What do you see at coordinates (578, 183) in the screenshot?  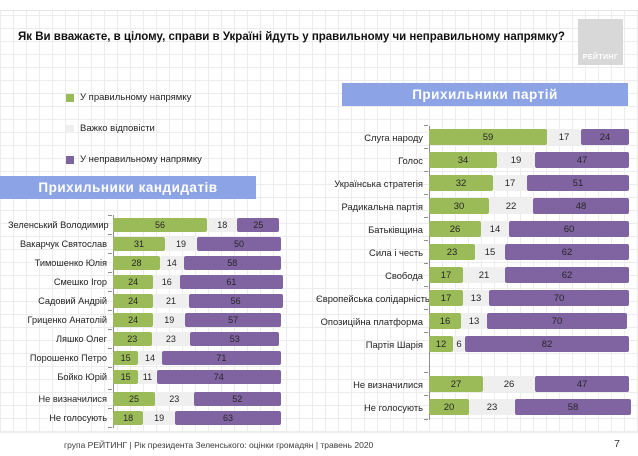 I see `bar-value-label: 51` at bounding box center [578, 183].